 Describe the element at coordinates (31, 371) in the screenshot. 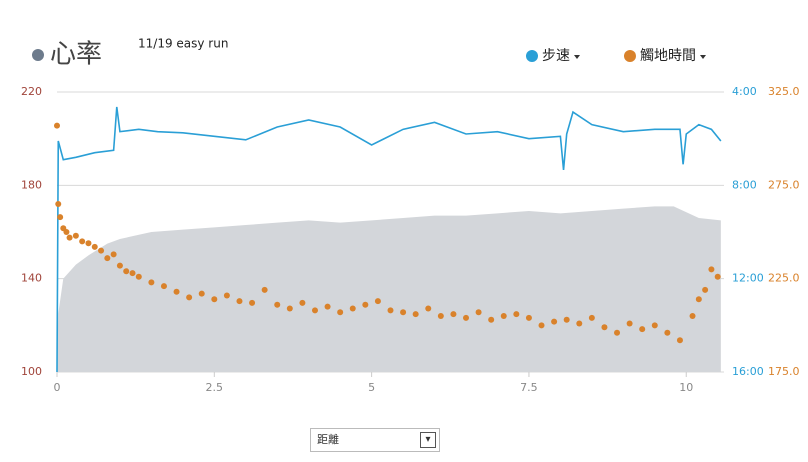

I see `y-tick-label: 100` at that location.